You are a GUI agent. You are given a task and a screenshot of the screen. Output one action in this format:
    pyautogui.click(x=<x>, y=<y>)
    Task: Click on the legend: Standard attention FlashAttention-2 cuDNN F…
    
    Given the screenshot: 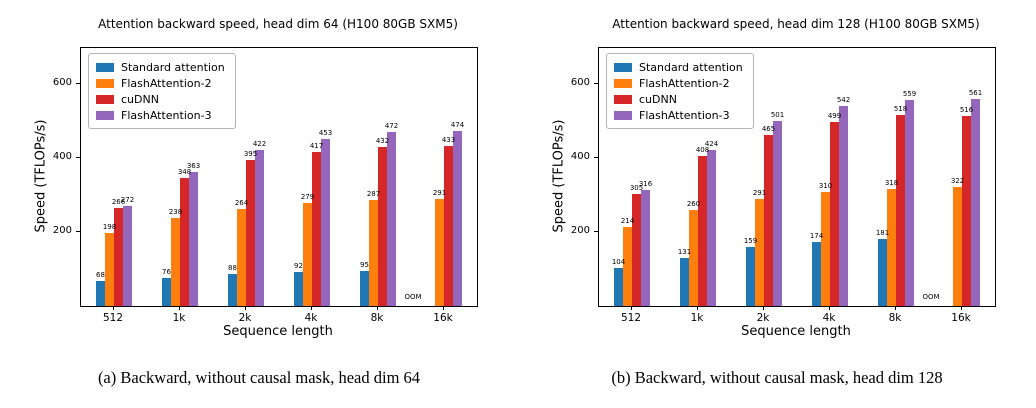 What is the action you would take?
    pyautogui.click(x=162, y=91)
    